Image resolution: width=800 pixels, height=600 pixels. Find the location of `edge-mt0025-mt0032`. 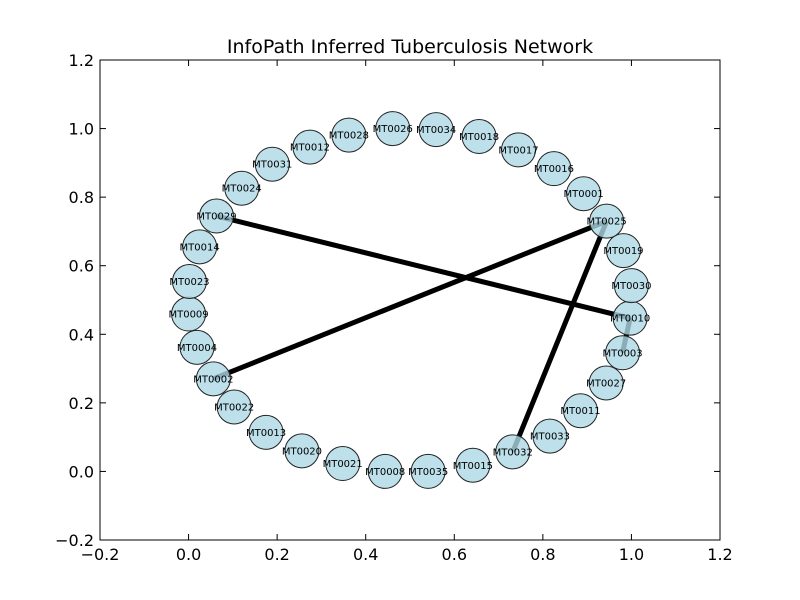

edge-mt0025-mt0032 is located at coordinates (559, 336).